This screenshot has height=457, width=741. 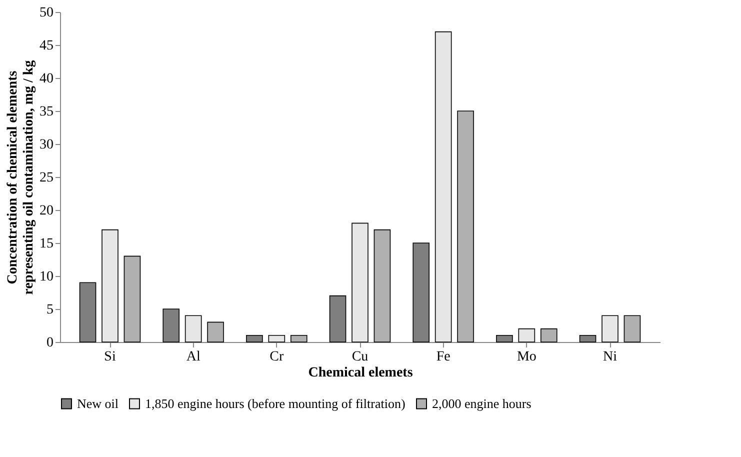 I want to click on x-tick-label: Si, so click(x=110, y=357).